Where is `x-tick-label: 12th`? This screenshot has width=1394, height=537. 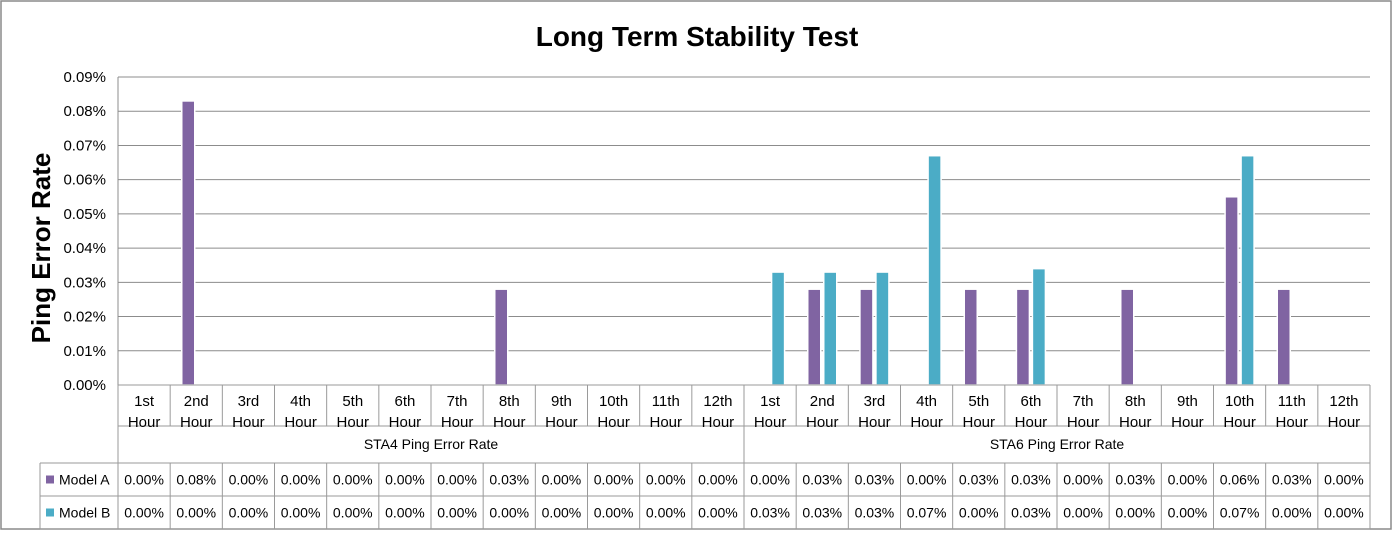
x-tick-label: 12th is located at coordinates (1343, 401).